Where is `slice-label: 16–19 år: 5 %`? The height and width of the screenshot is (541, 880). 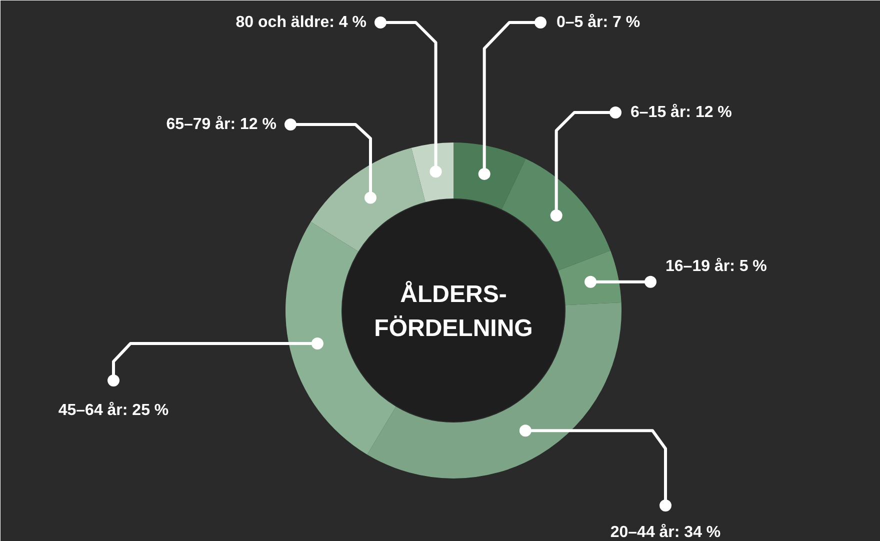
slice-label: 16–19 år: 5 % is located at coordinates (716, 266).